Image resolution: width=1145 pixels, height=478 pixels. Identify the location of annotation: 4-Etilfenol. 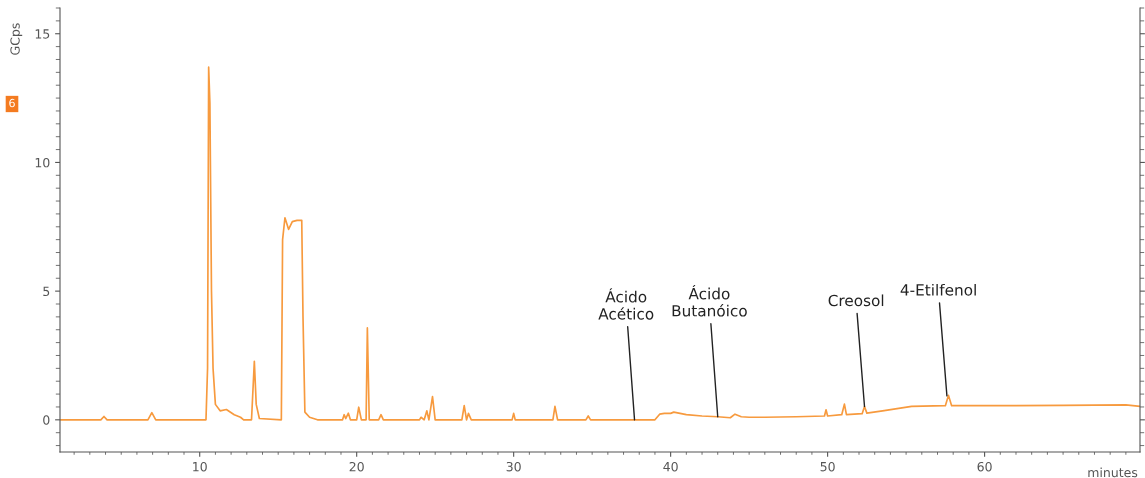
(938, 289).